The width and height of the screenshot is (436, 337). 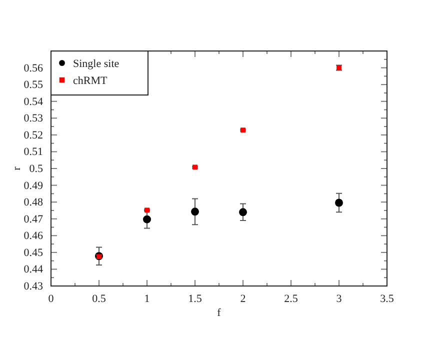 I want to click on y-tick-label: 0.49, so click(x=34, y=186).